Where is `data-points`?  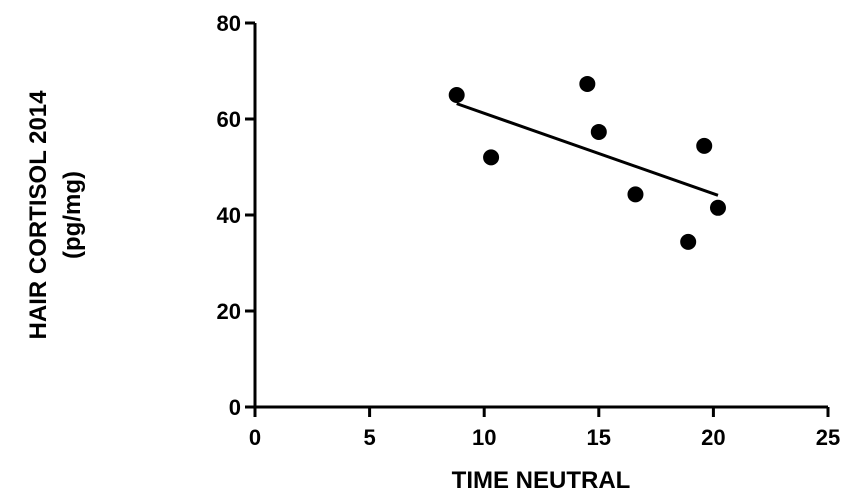
data-points is located at coordinates (587, 162).